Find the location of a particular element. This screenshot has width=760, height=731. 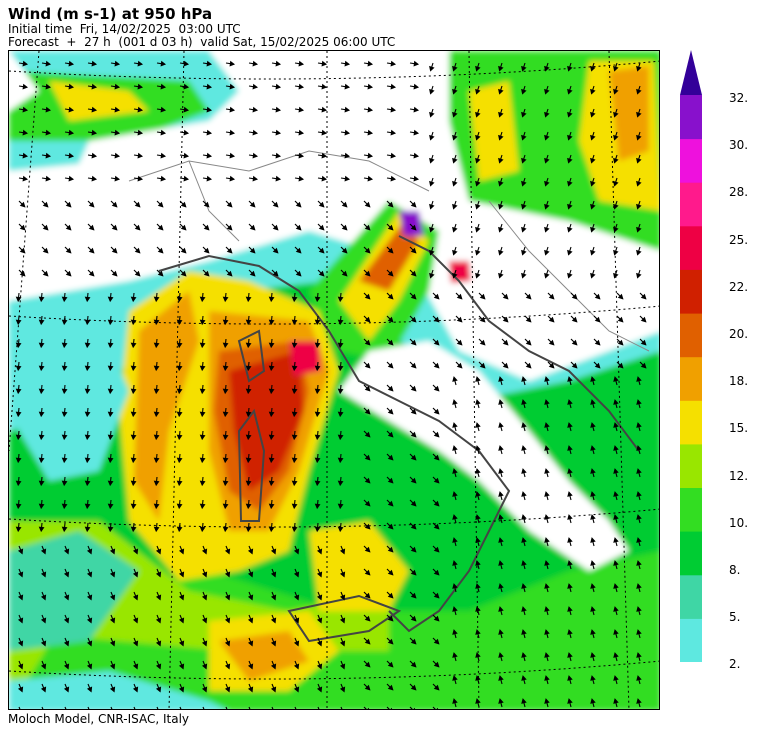

colorbar-label: 12. is located at coordinates (739, 475).